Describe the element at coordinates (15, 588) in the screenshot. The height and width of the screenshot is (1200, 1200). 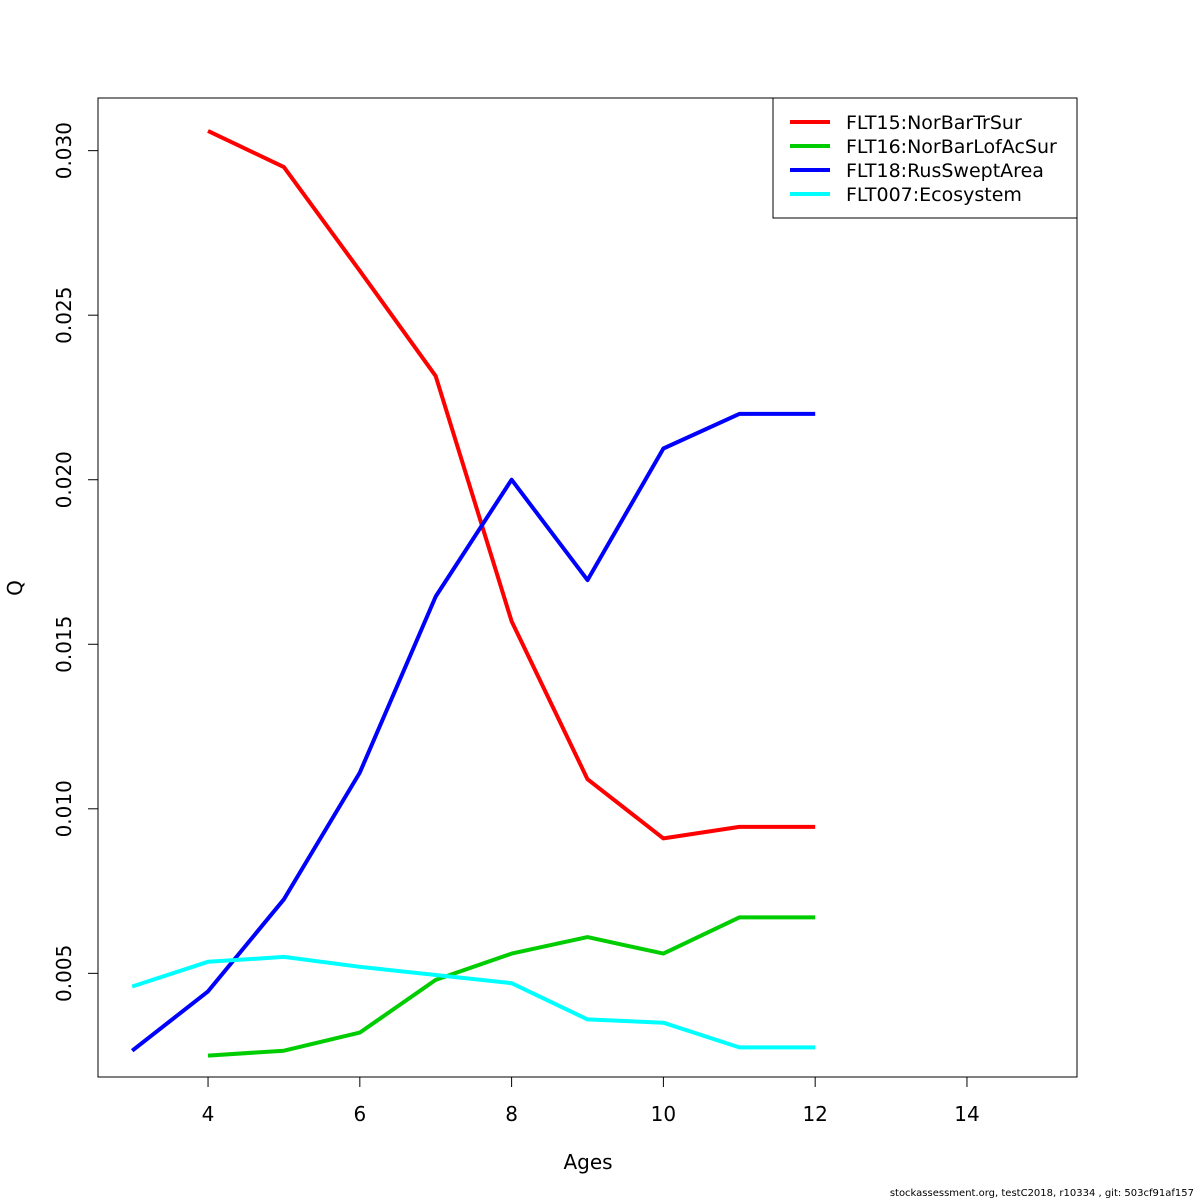
I see `y-axis-label: Q` at that location.